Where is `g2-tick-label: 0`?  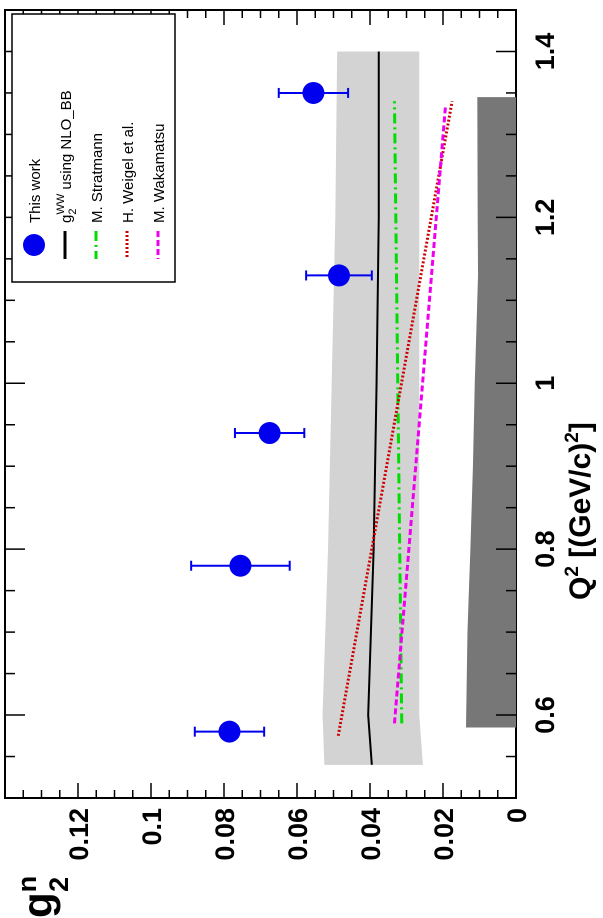 g2-tick-label: 0 is located at coordinates (517, 815).